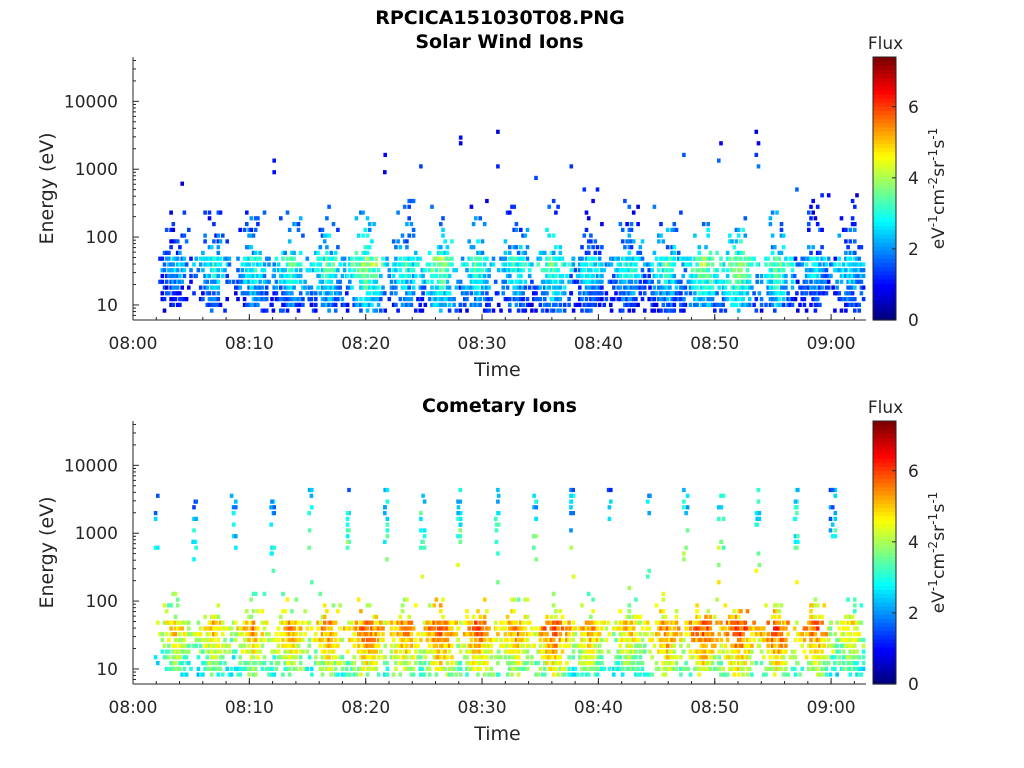 The image size is (1024, 768). Describe the element at coordinates (831, 344) in the screenshot. I see `x-tick-label: 09:00` at that location.